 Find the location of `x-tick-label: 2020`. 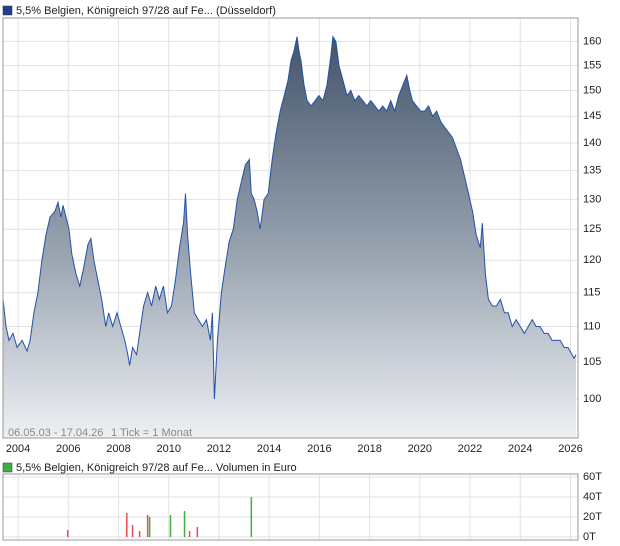

x-tick-label: 2020 is located at coordinates (420, 449).